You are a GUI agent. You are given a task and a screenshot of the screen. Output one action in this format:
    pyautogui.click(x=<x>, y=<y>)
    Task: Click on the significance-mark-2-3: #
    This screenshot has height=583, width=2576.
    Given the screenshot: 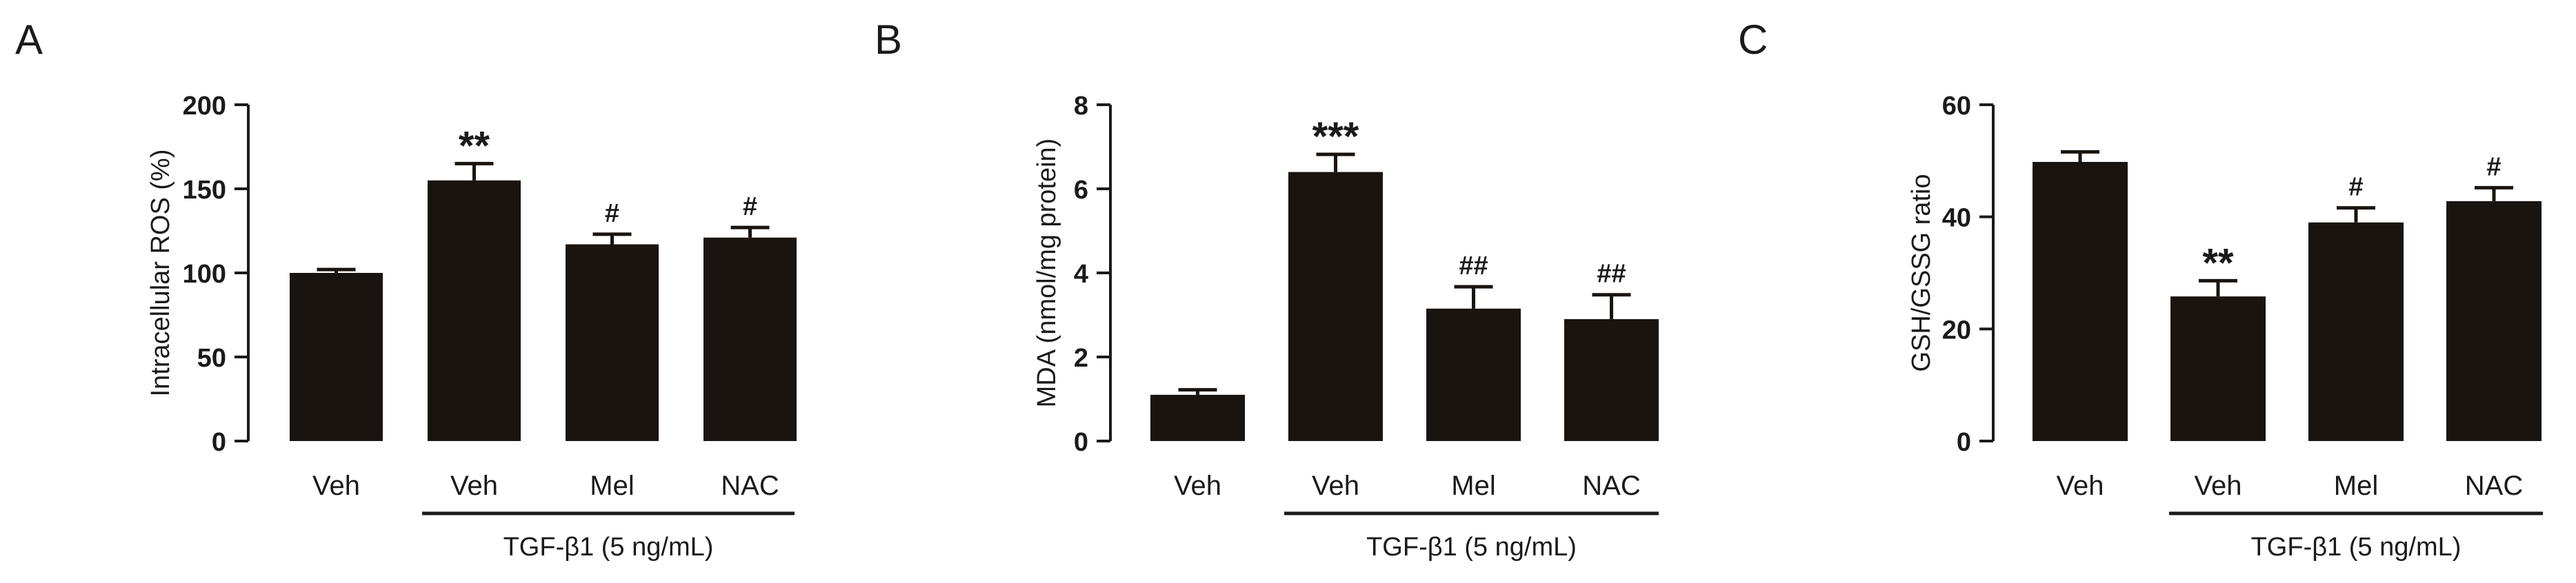 What is the action you would take?
    pyautogui.click(x=2493, y=167)
    